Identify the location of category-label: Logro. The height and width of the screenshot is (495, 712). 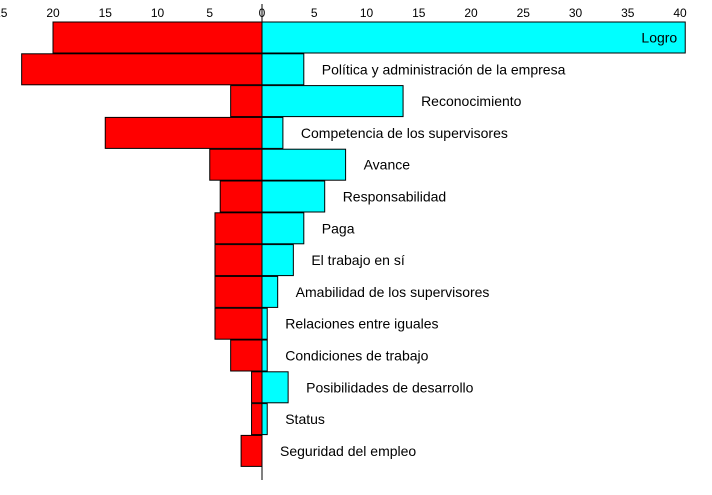
(659, 38).